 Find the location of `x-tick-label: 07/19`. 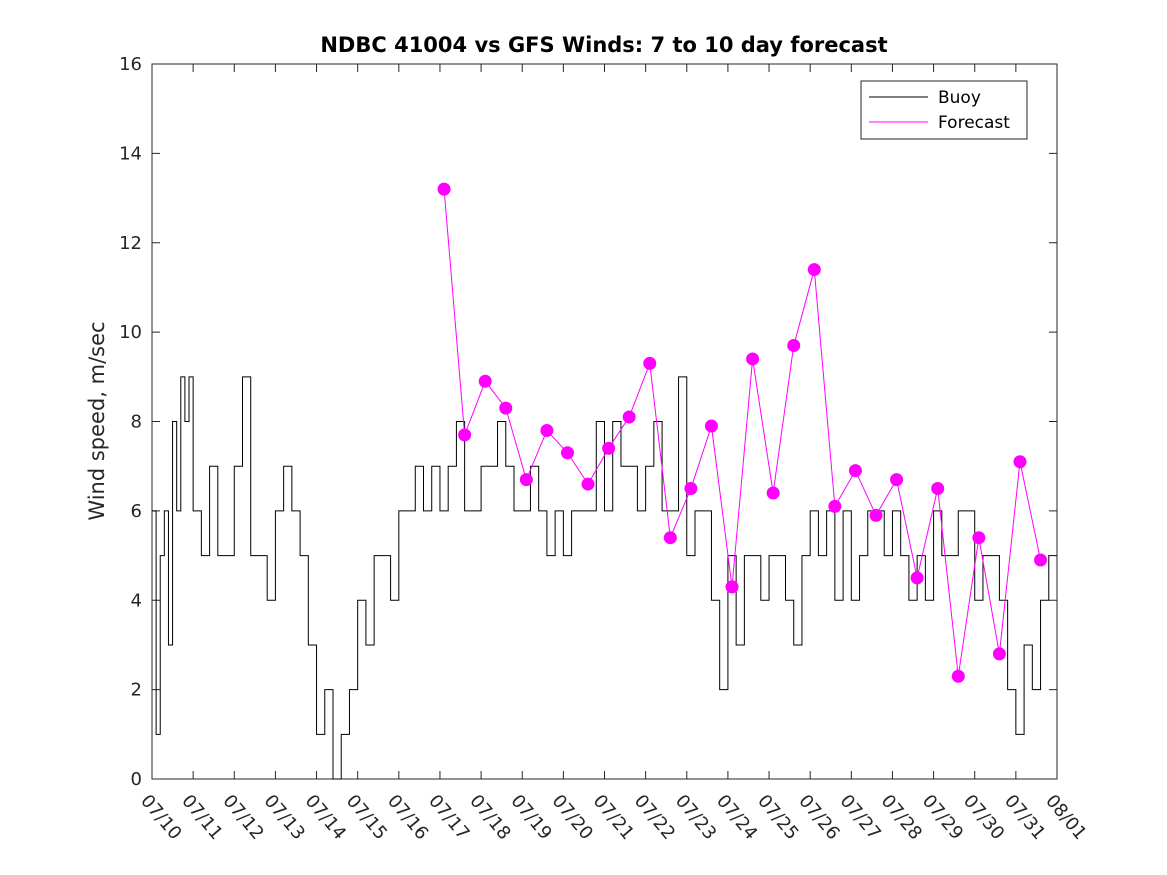

x-tick-label: 07/19 is located at coordinates (530, 817).